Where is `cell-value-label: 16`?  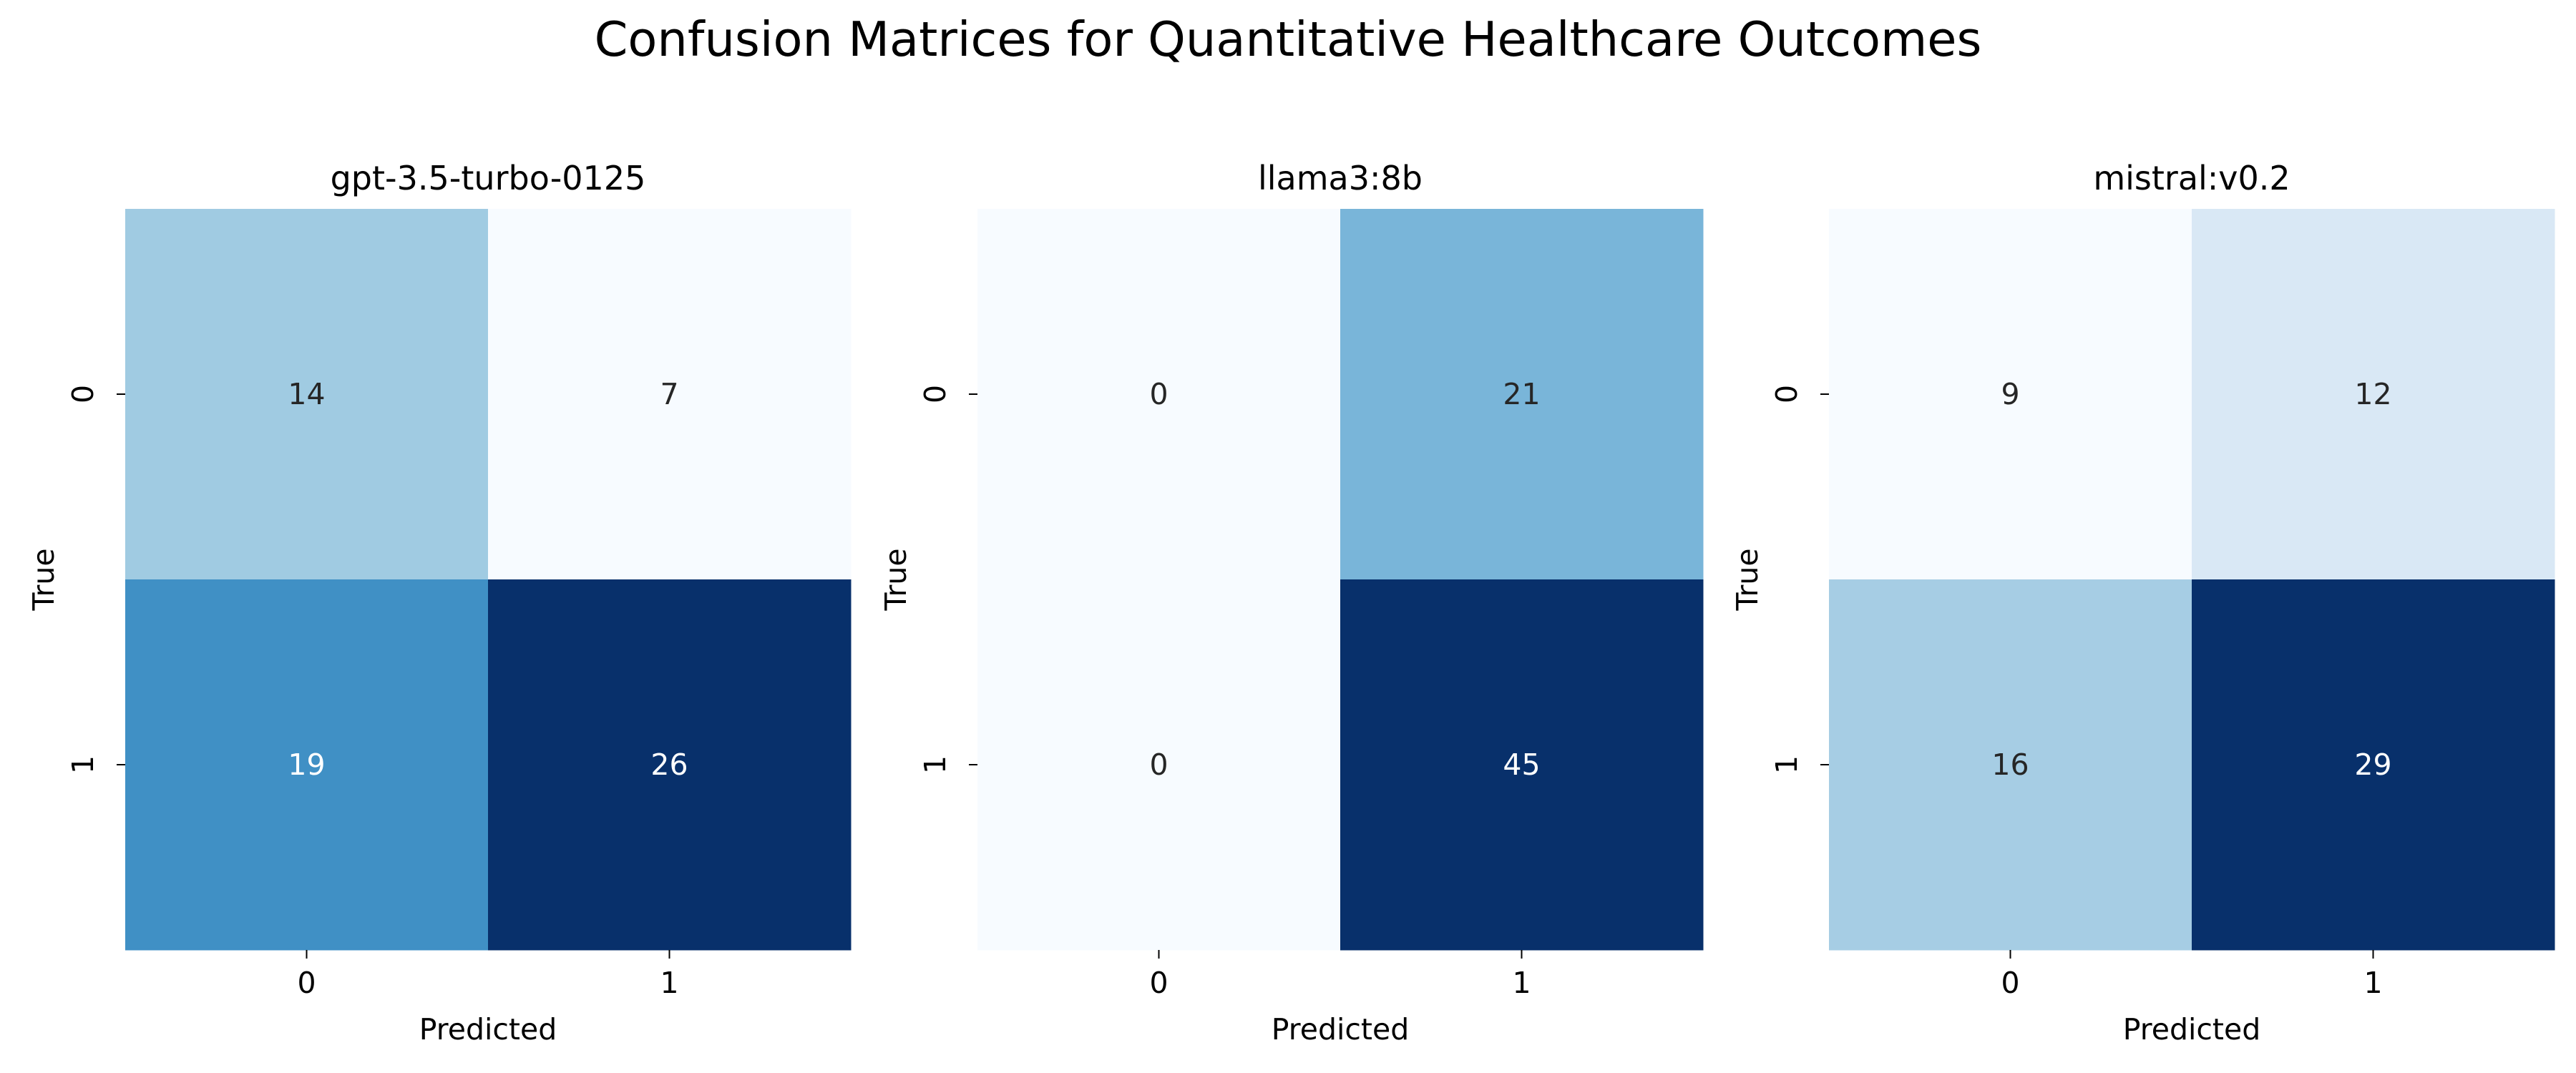
cell-value-label: 16 is located at coordinates (2010, 765).